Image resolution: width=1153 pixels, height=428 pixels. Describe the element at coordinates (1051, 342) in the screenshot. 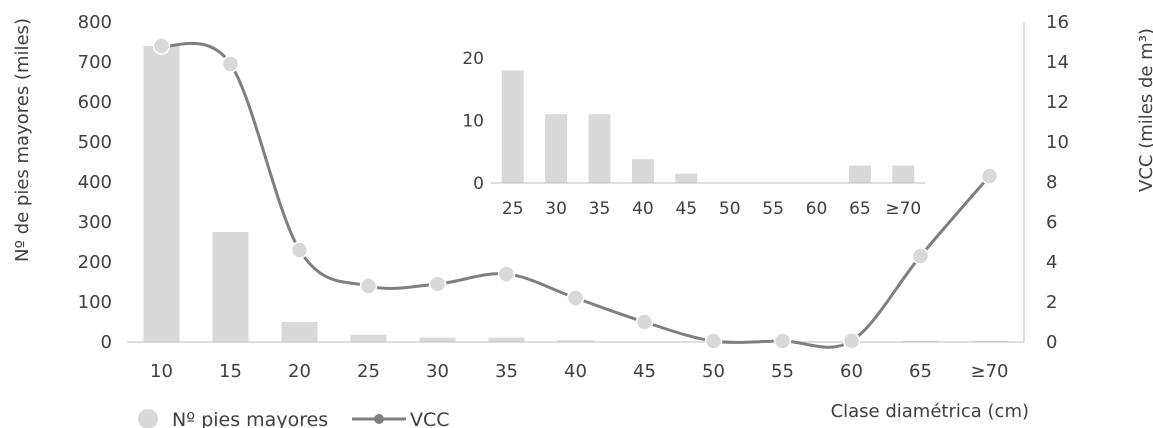

I see `y-tick-right-0: 0` at that location.